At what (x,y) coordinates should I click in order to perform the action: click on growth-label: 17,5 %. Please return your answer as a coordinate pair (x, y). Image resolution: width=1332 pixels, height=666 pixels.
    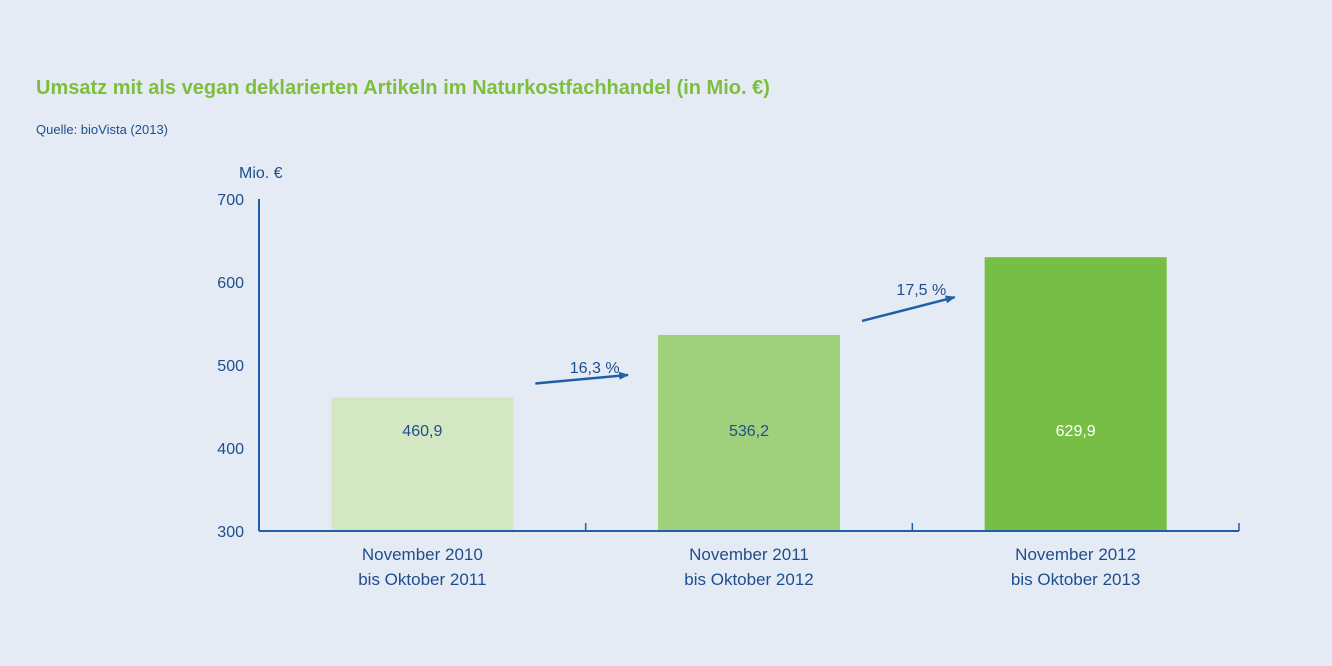
    Looking at the image, I should click on (921, 290).